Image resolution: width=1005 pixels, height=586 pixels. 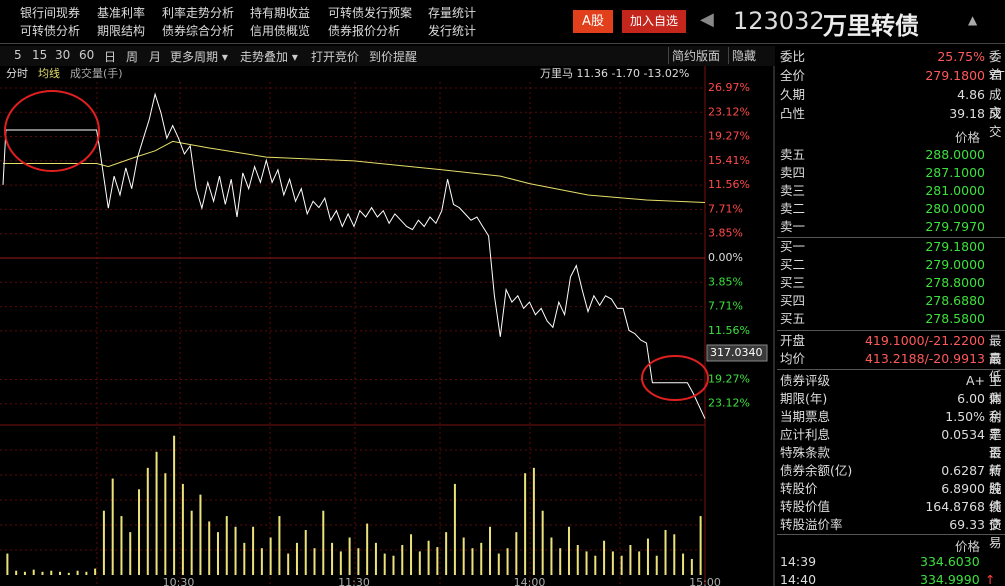 I want to click on toolbar-item: 15, so click(x=40, y=55).